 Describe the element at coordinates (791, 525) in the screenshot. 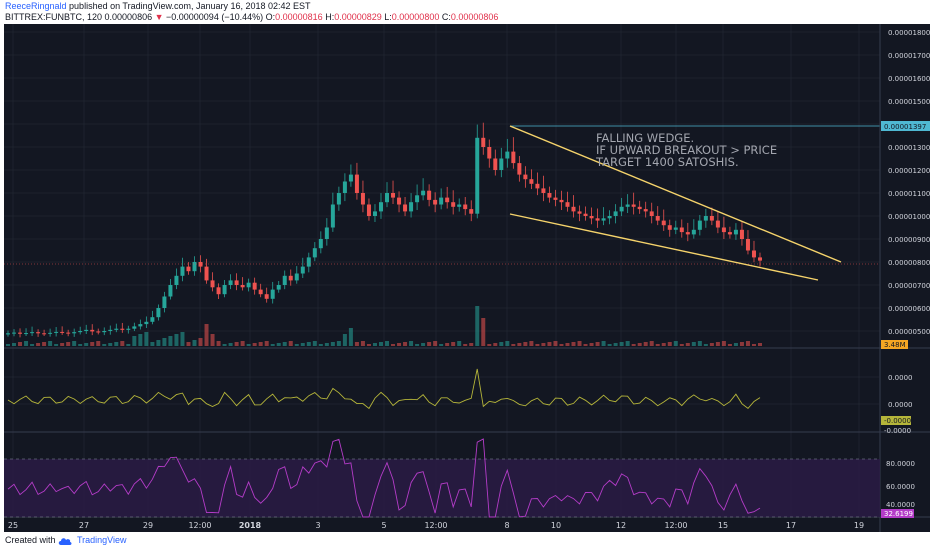

I see `time-axis-label: 17` at that location.